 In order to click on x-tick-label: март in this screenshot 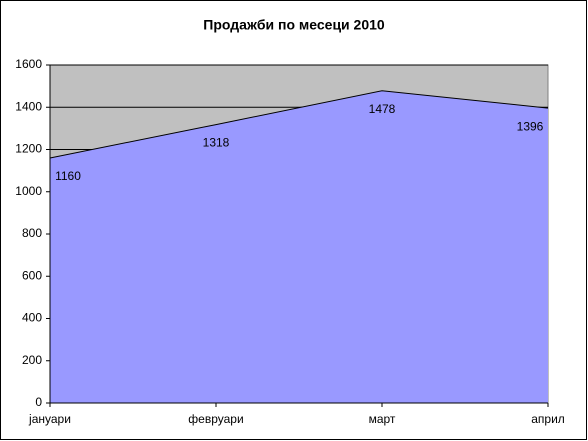, I will do `click(382, 419)`.